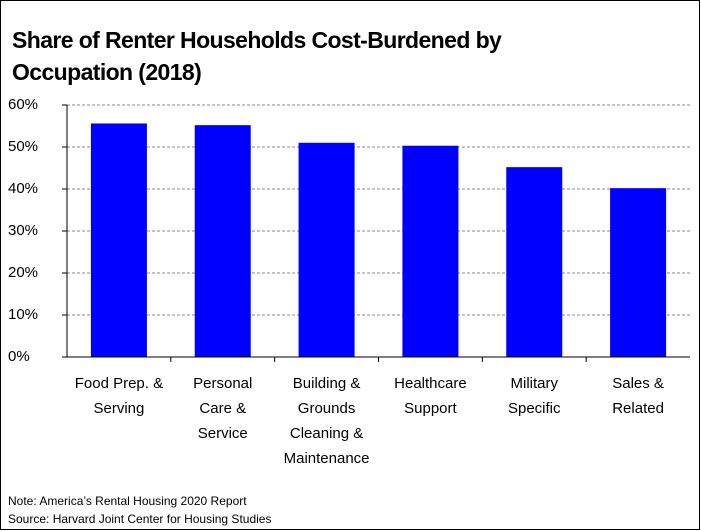  Describe the element at coordinates (327, 383) in the screenshot. I see `x-tick-label: Building &` at that location.